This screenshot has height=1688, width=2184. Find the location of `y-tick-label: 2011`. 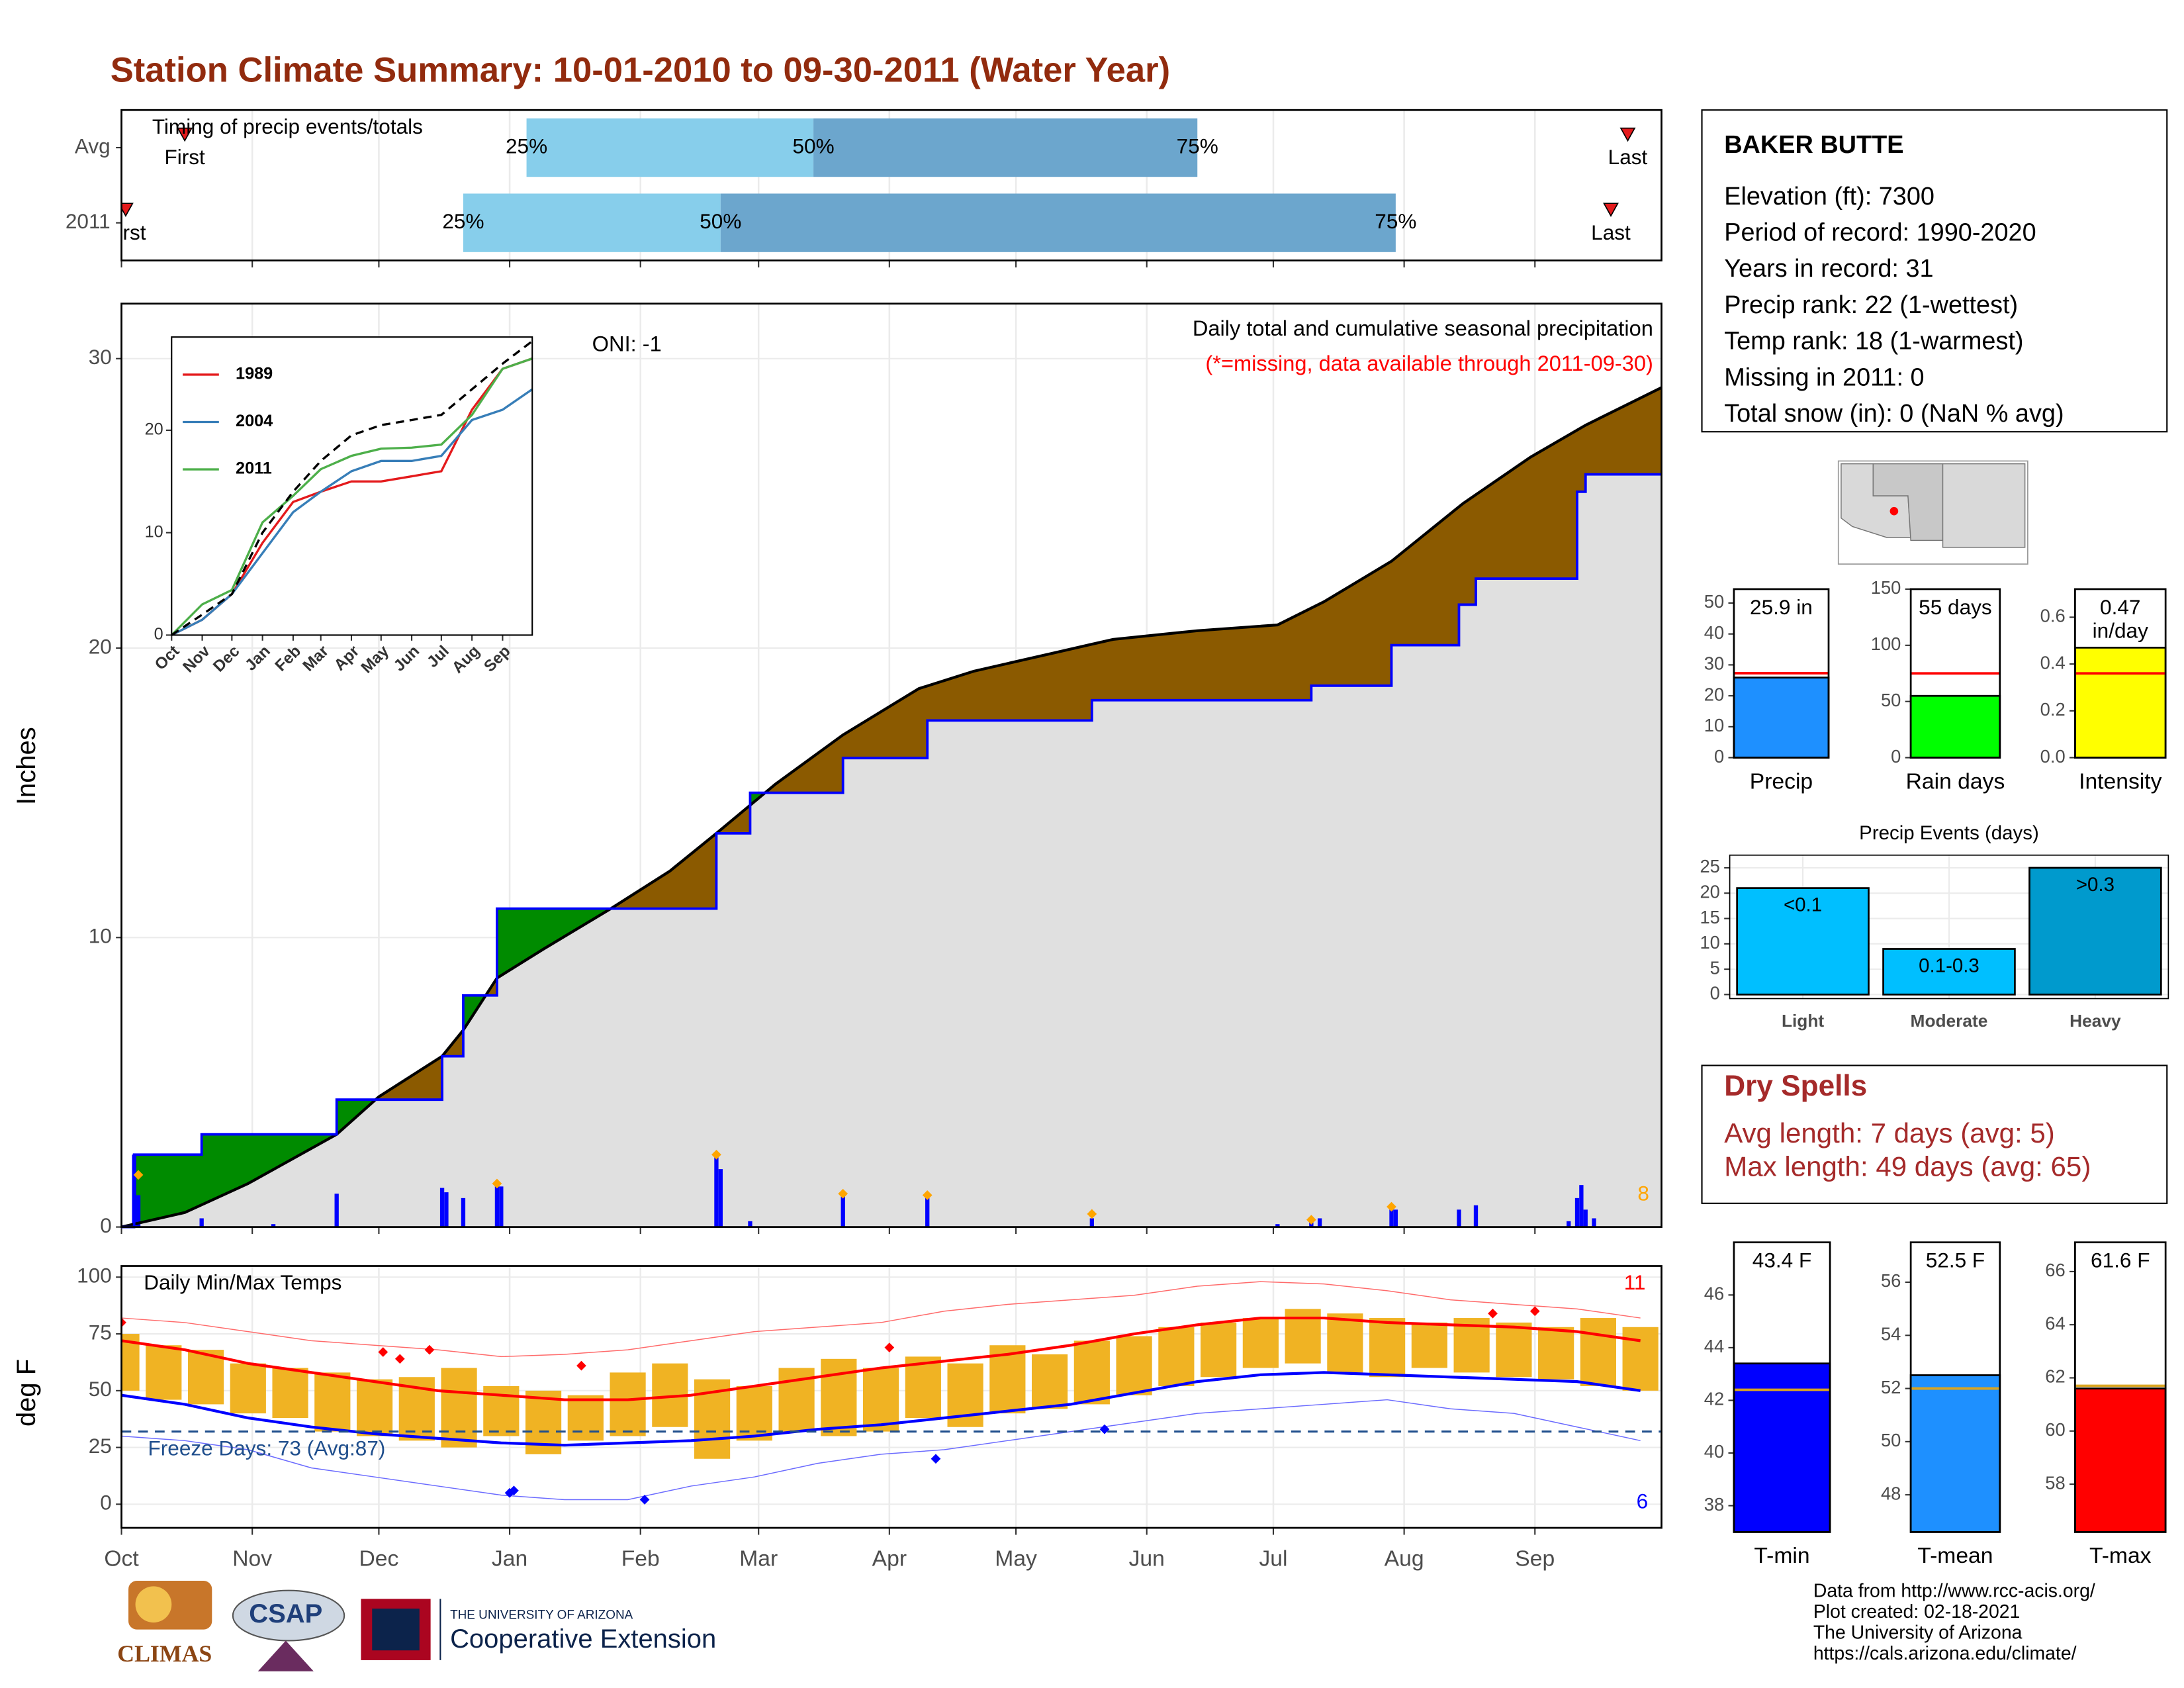

y-tick-label: 2011 is located at coordinates (88, 221).